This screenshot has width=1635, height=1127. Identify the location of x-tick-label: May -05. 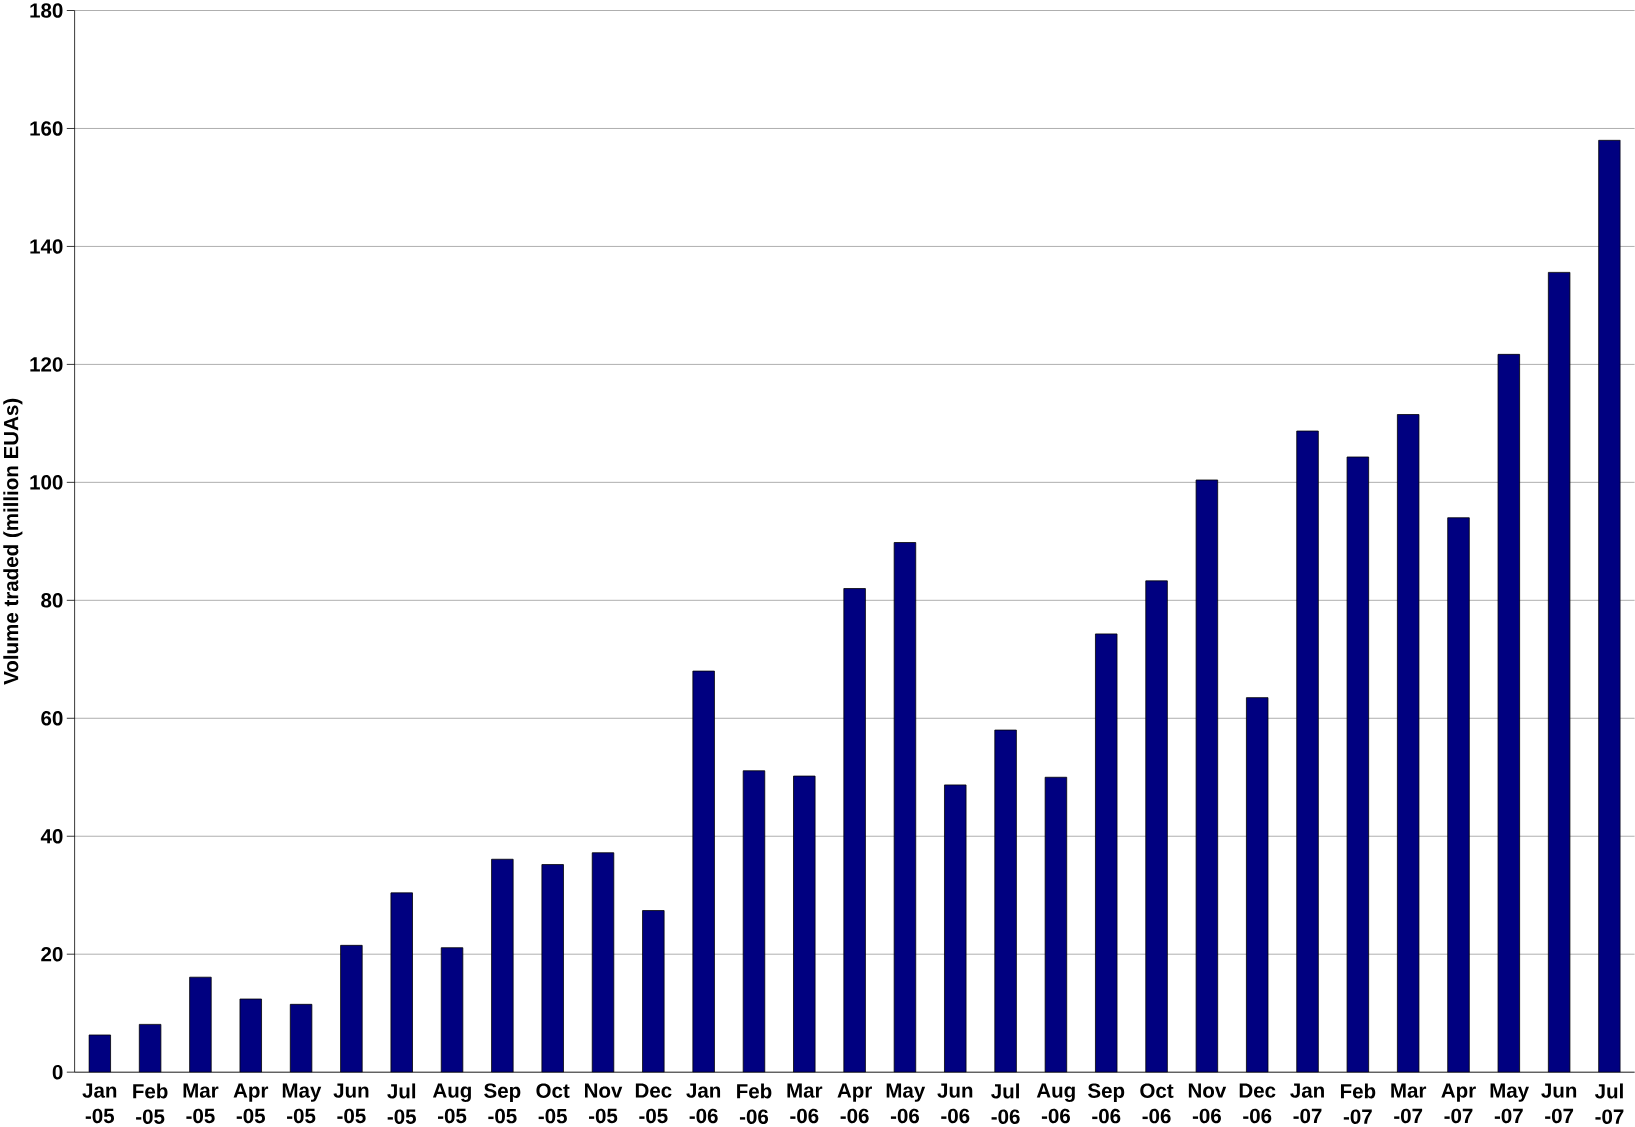
(302, 1103).